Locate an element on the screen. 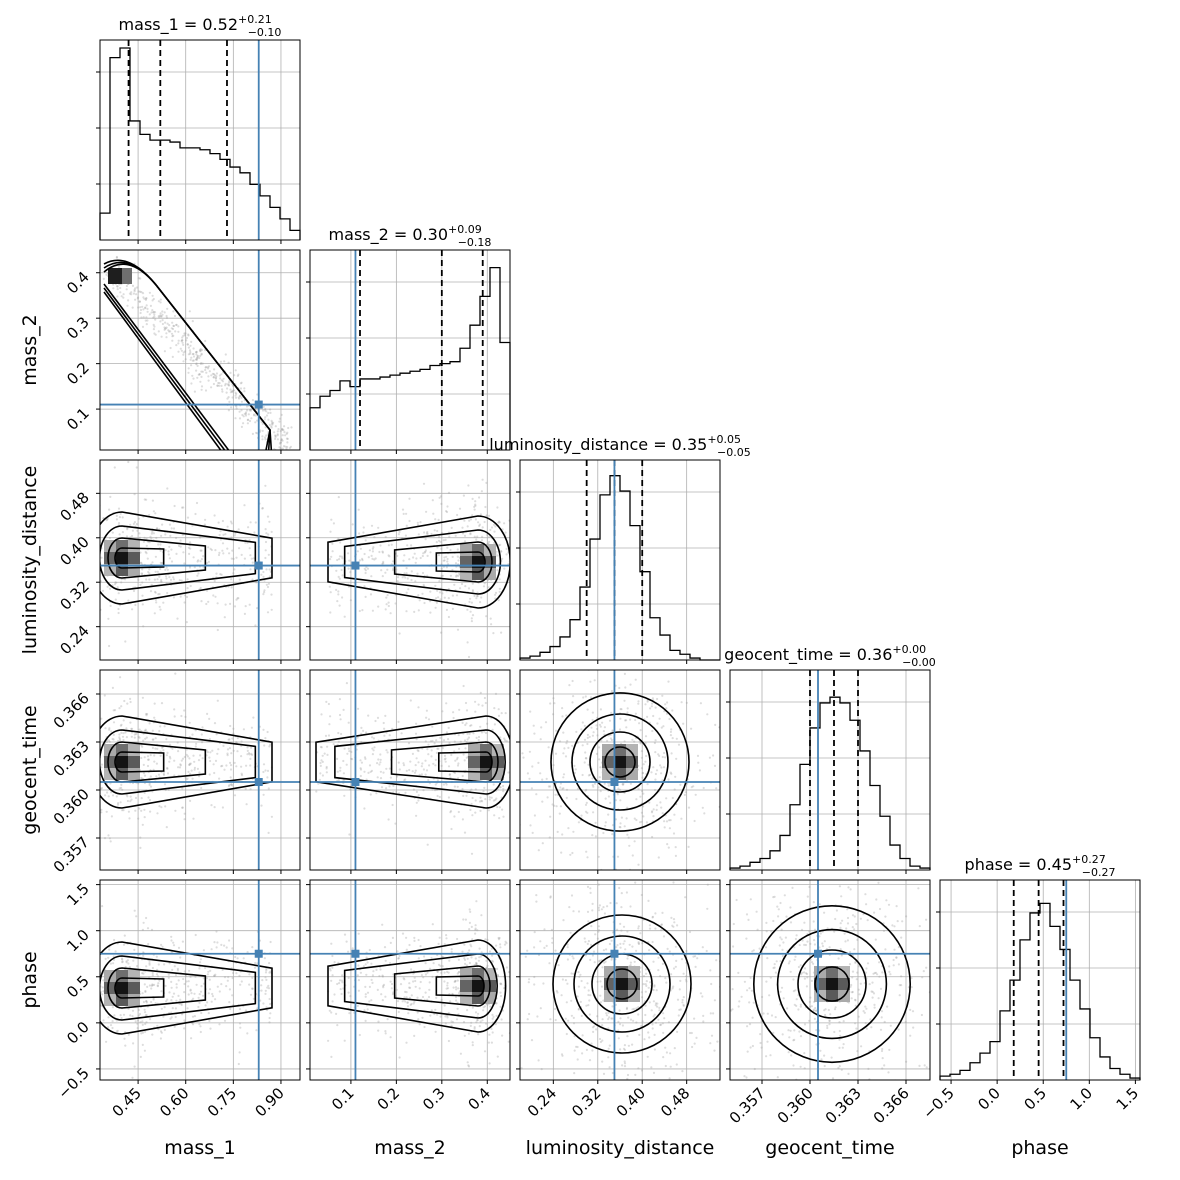  x-tick-label: 0.48 is located at coordinates (675, 1102).